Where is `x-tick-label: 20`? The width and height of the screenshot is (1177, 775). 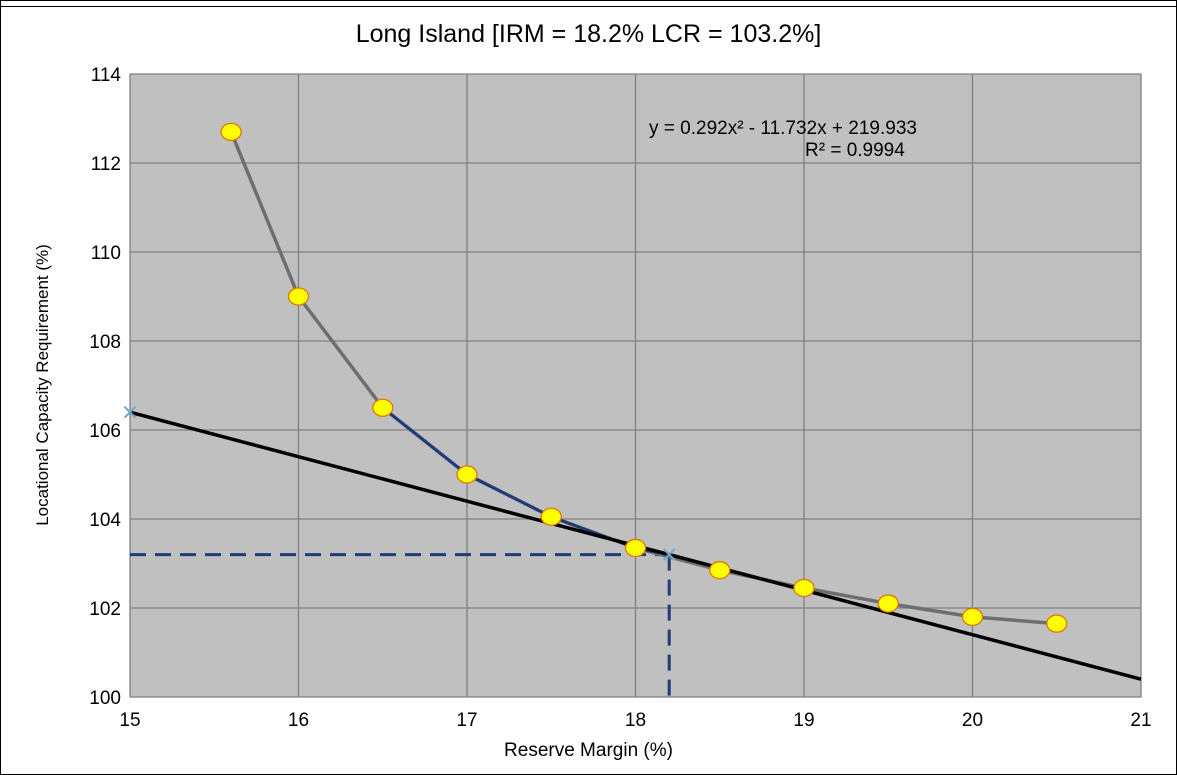 x-tick-label: 20 is located at coordinates (972, 720).